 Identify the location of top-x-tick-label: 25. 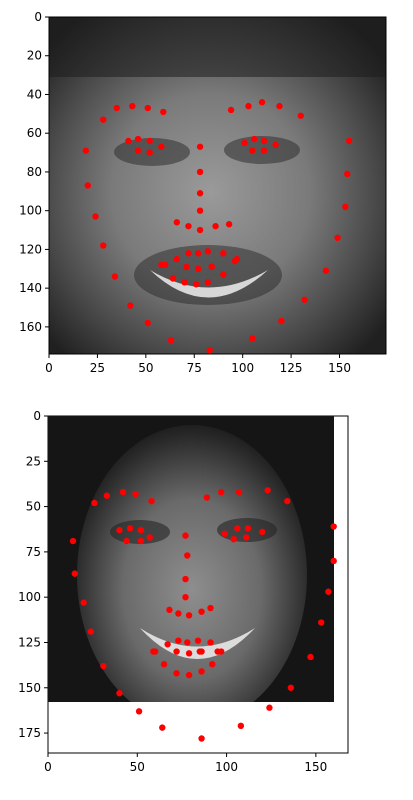
(97, 368).